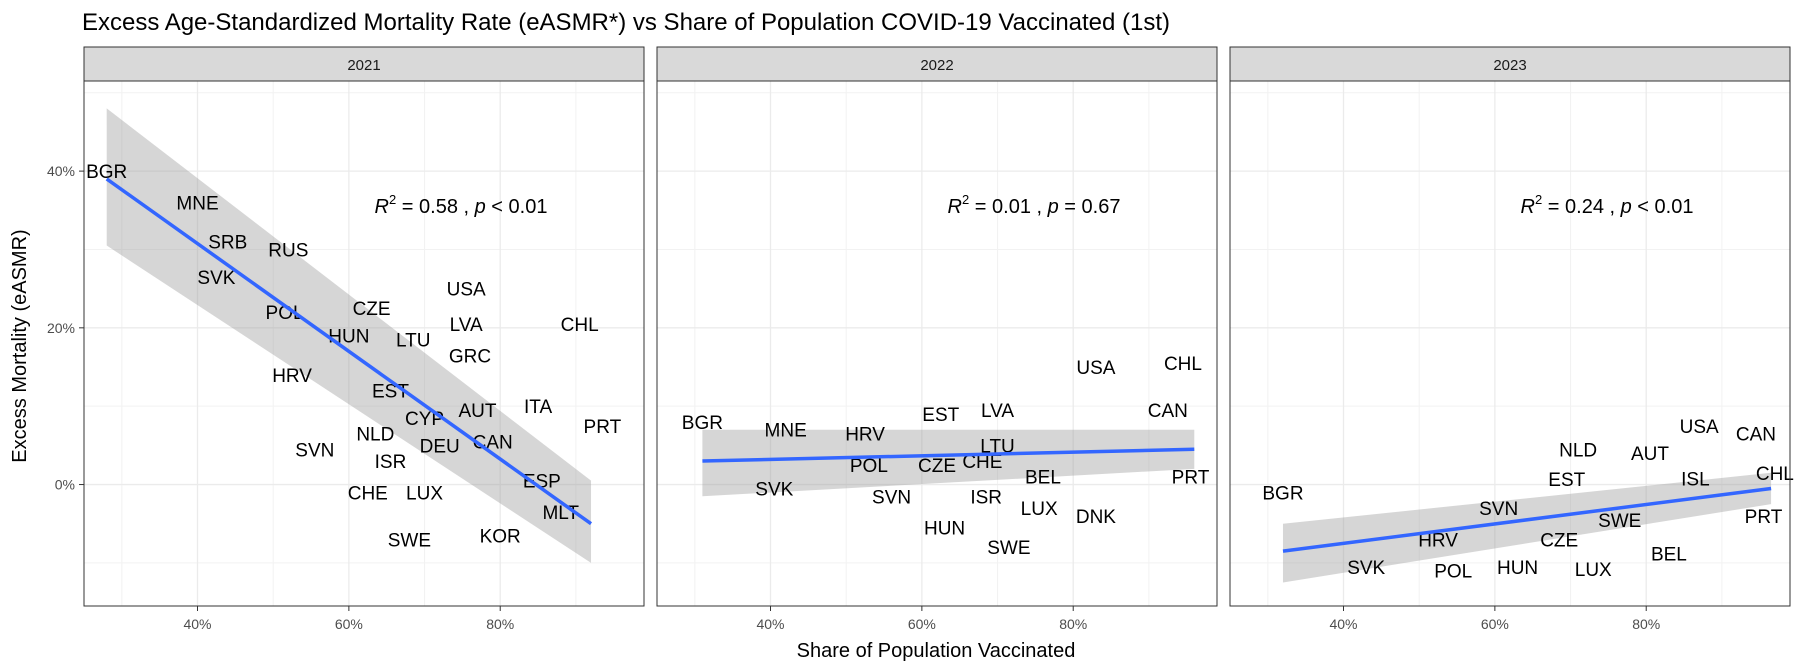 The width and height of the screenshot is (1800, 670). Describe the element at coordinates (500, 536) in the screenshot. I see `point-label: KOR` at that location.